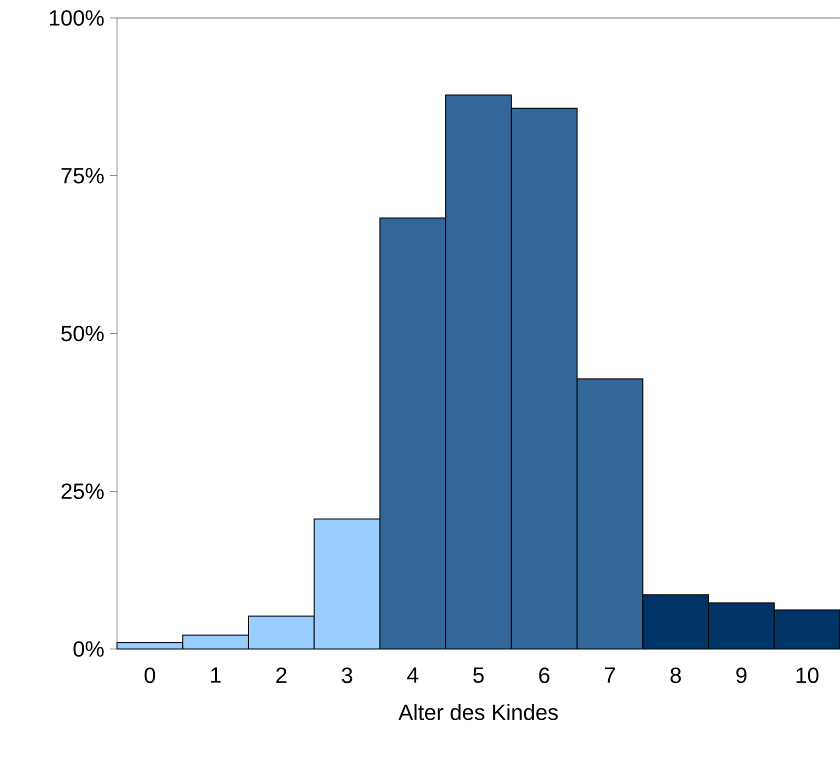  Describe the element at coordinates (675, 676) in the screenshot. I see `x-tick-label: 8` at that location.